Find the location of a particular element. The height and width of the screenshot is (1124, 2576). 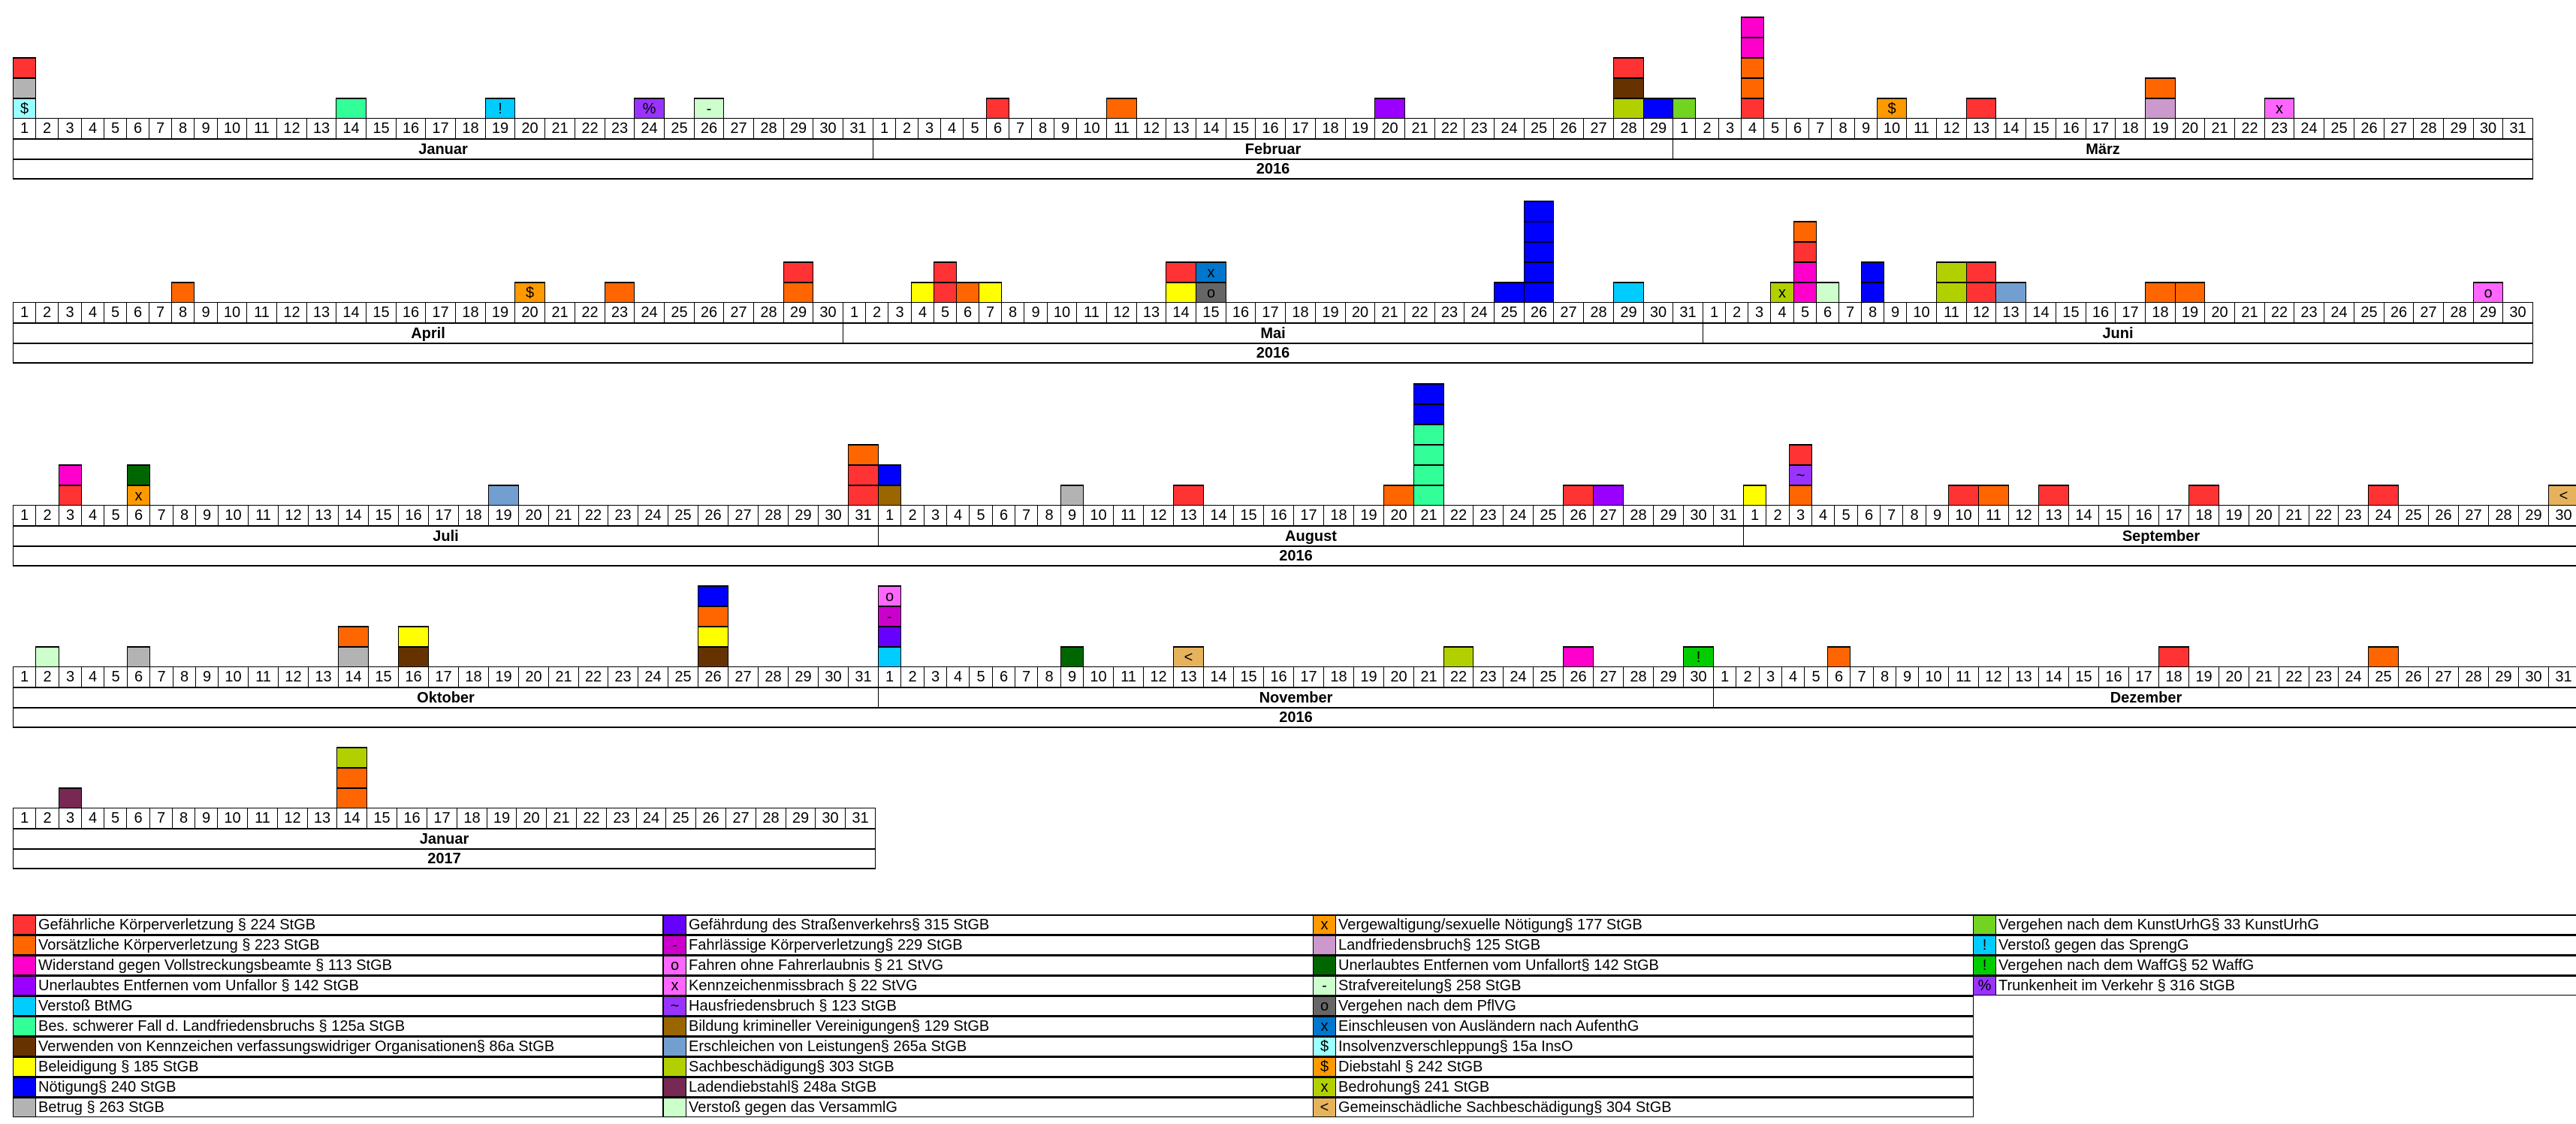

day-cell: 19 is located at coordinates (2234, 515).